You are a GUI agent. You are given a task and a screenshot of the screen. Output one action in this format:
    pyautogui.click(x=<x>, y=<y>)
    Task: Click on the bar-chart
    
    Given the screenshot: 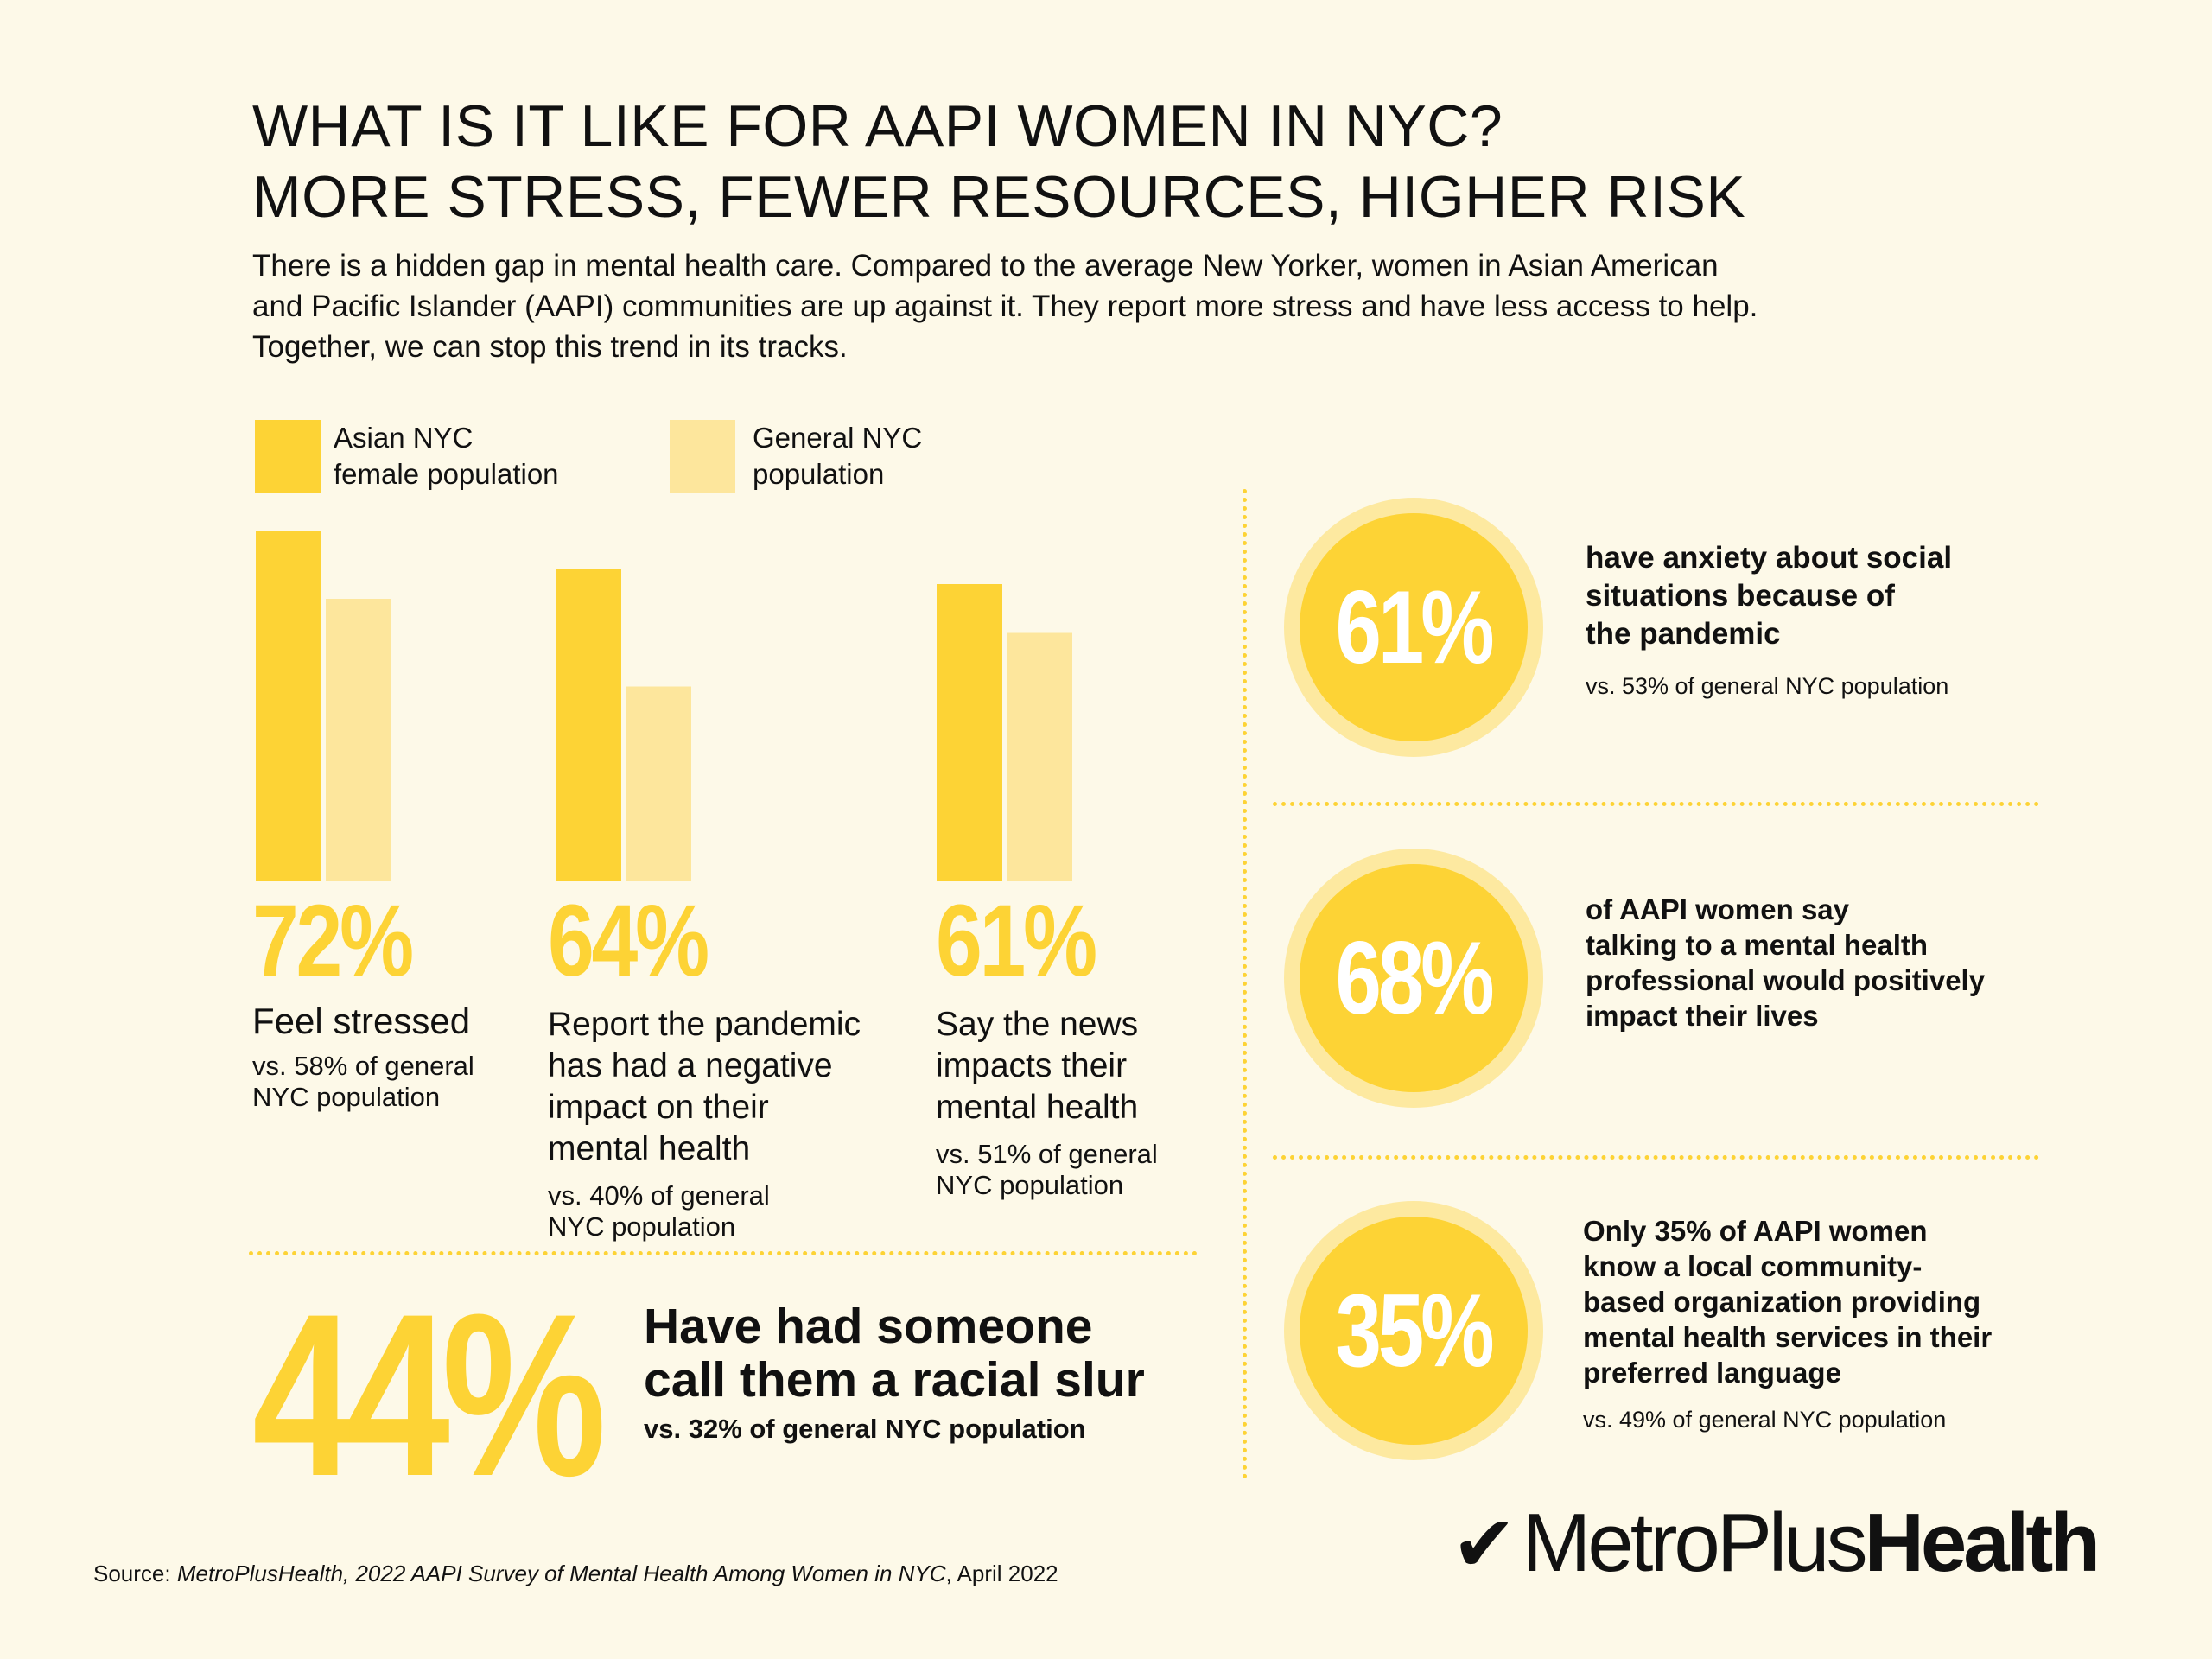 What is the action you would take?
    pyautogui.click(x=664, y=706)
    